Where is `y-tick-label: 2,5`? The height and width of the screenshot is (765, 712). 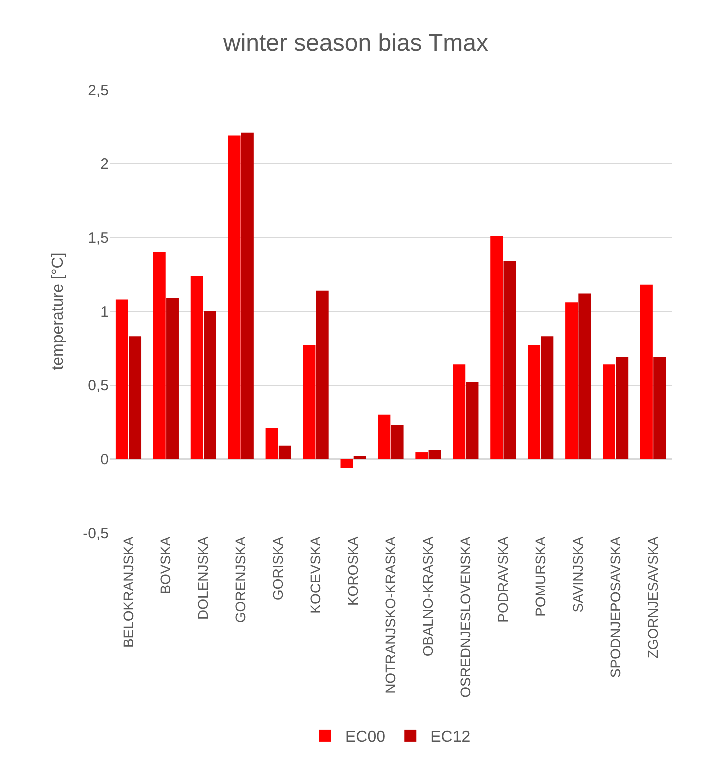
y-tick-label: 2,5 is located at coordinates (98, 91).